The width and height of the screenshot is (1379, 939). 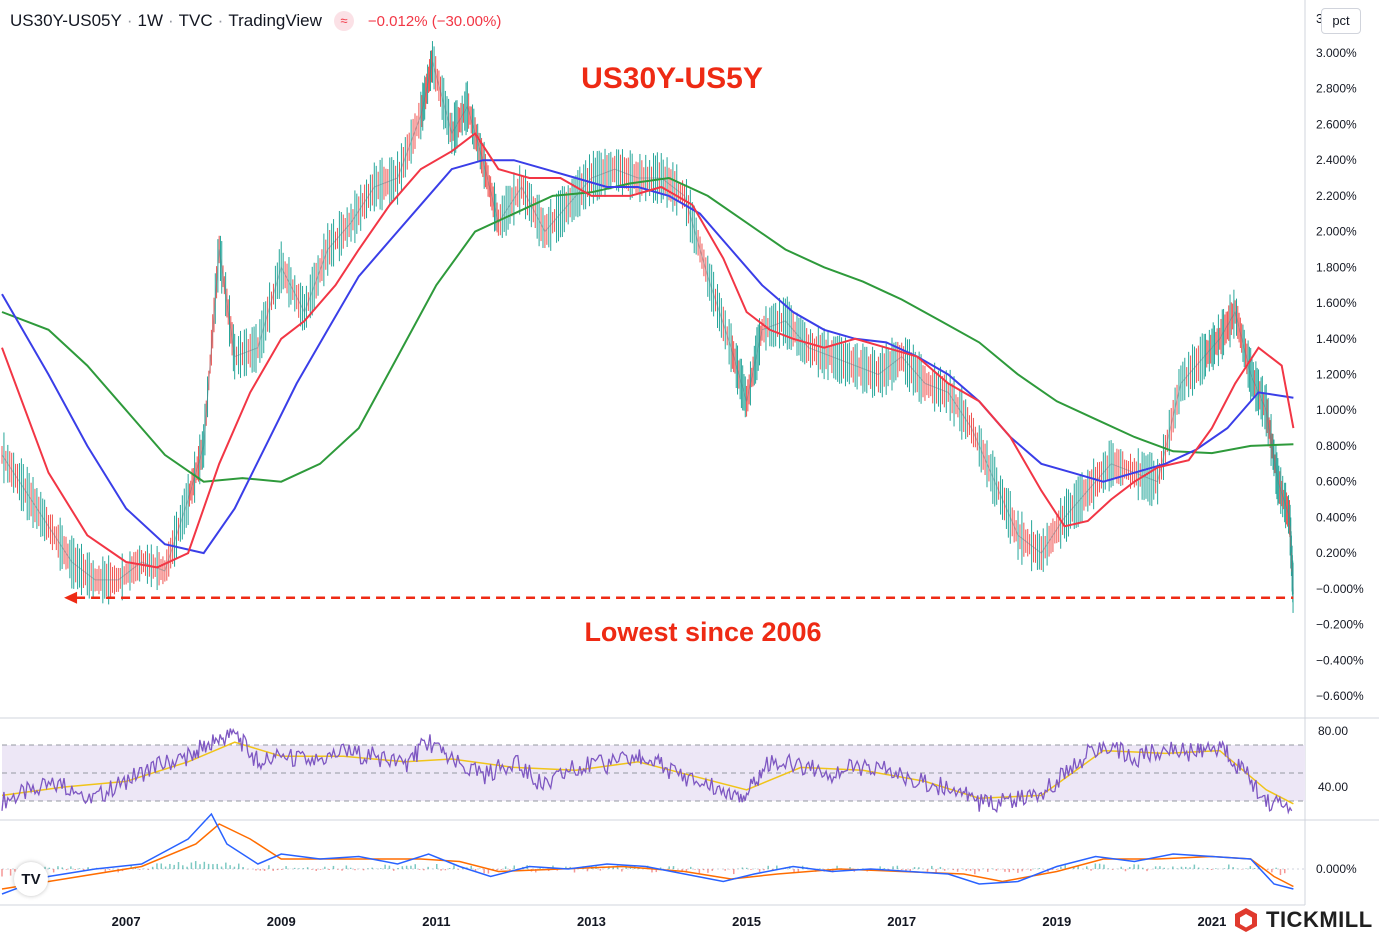 What do you see at coordinates (1336, 869) in the screenshot?
I see `macd-tick-label: 0.000%` at bounding box center [1336, 869].